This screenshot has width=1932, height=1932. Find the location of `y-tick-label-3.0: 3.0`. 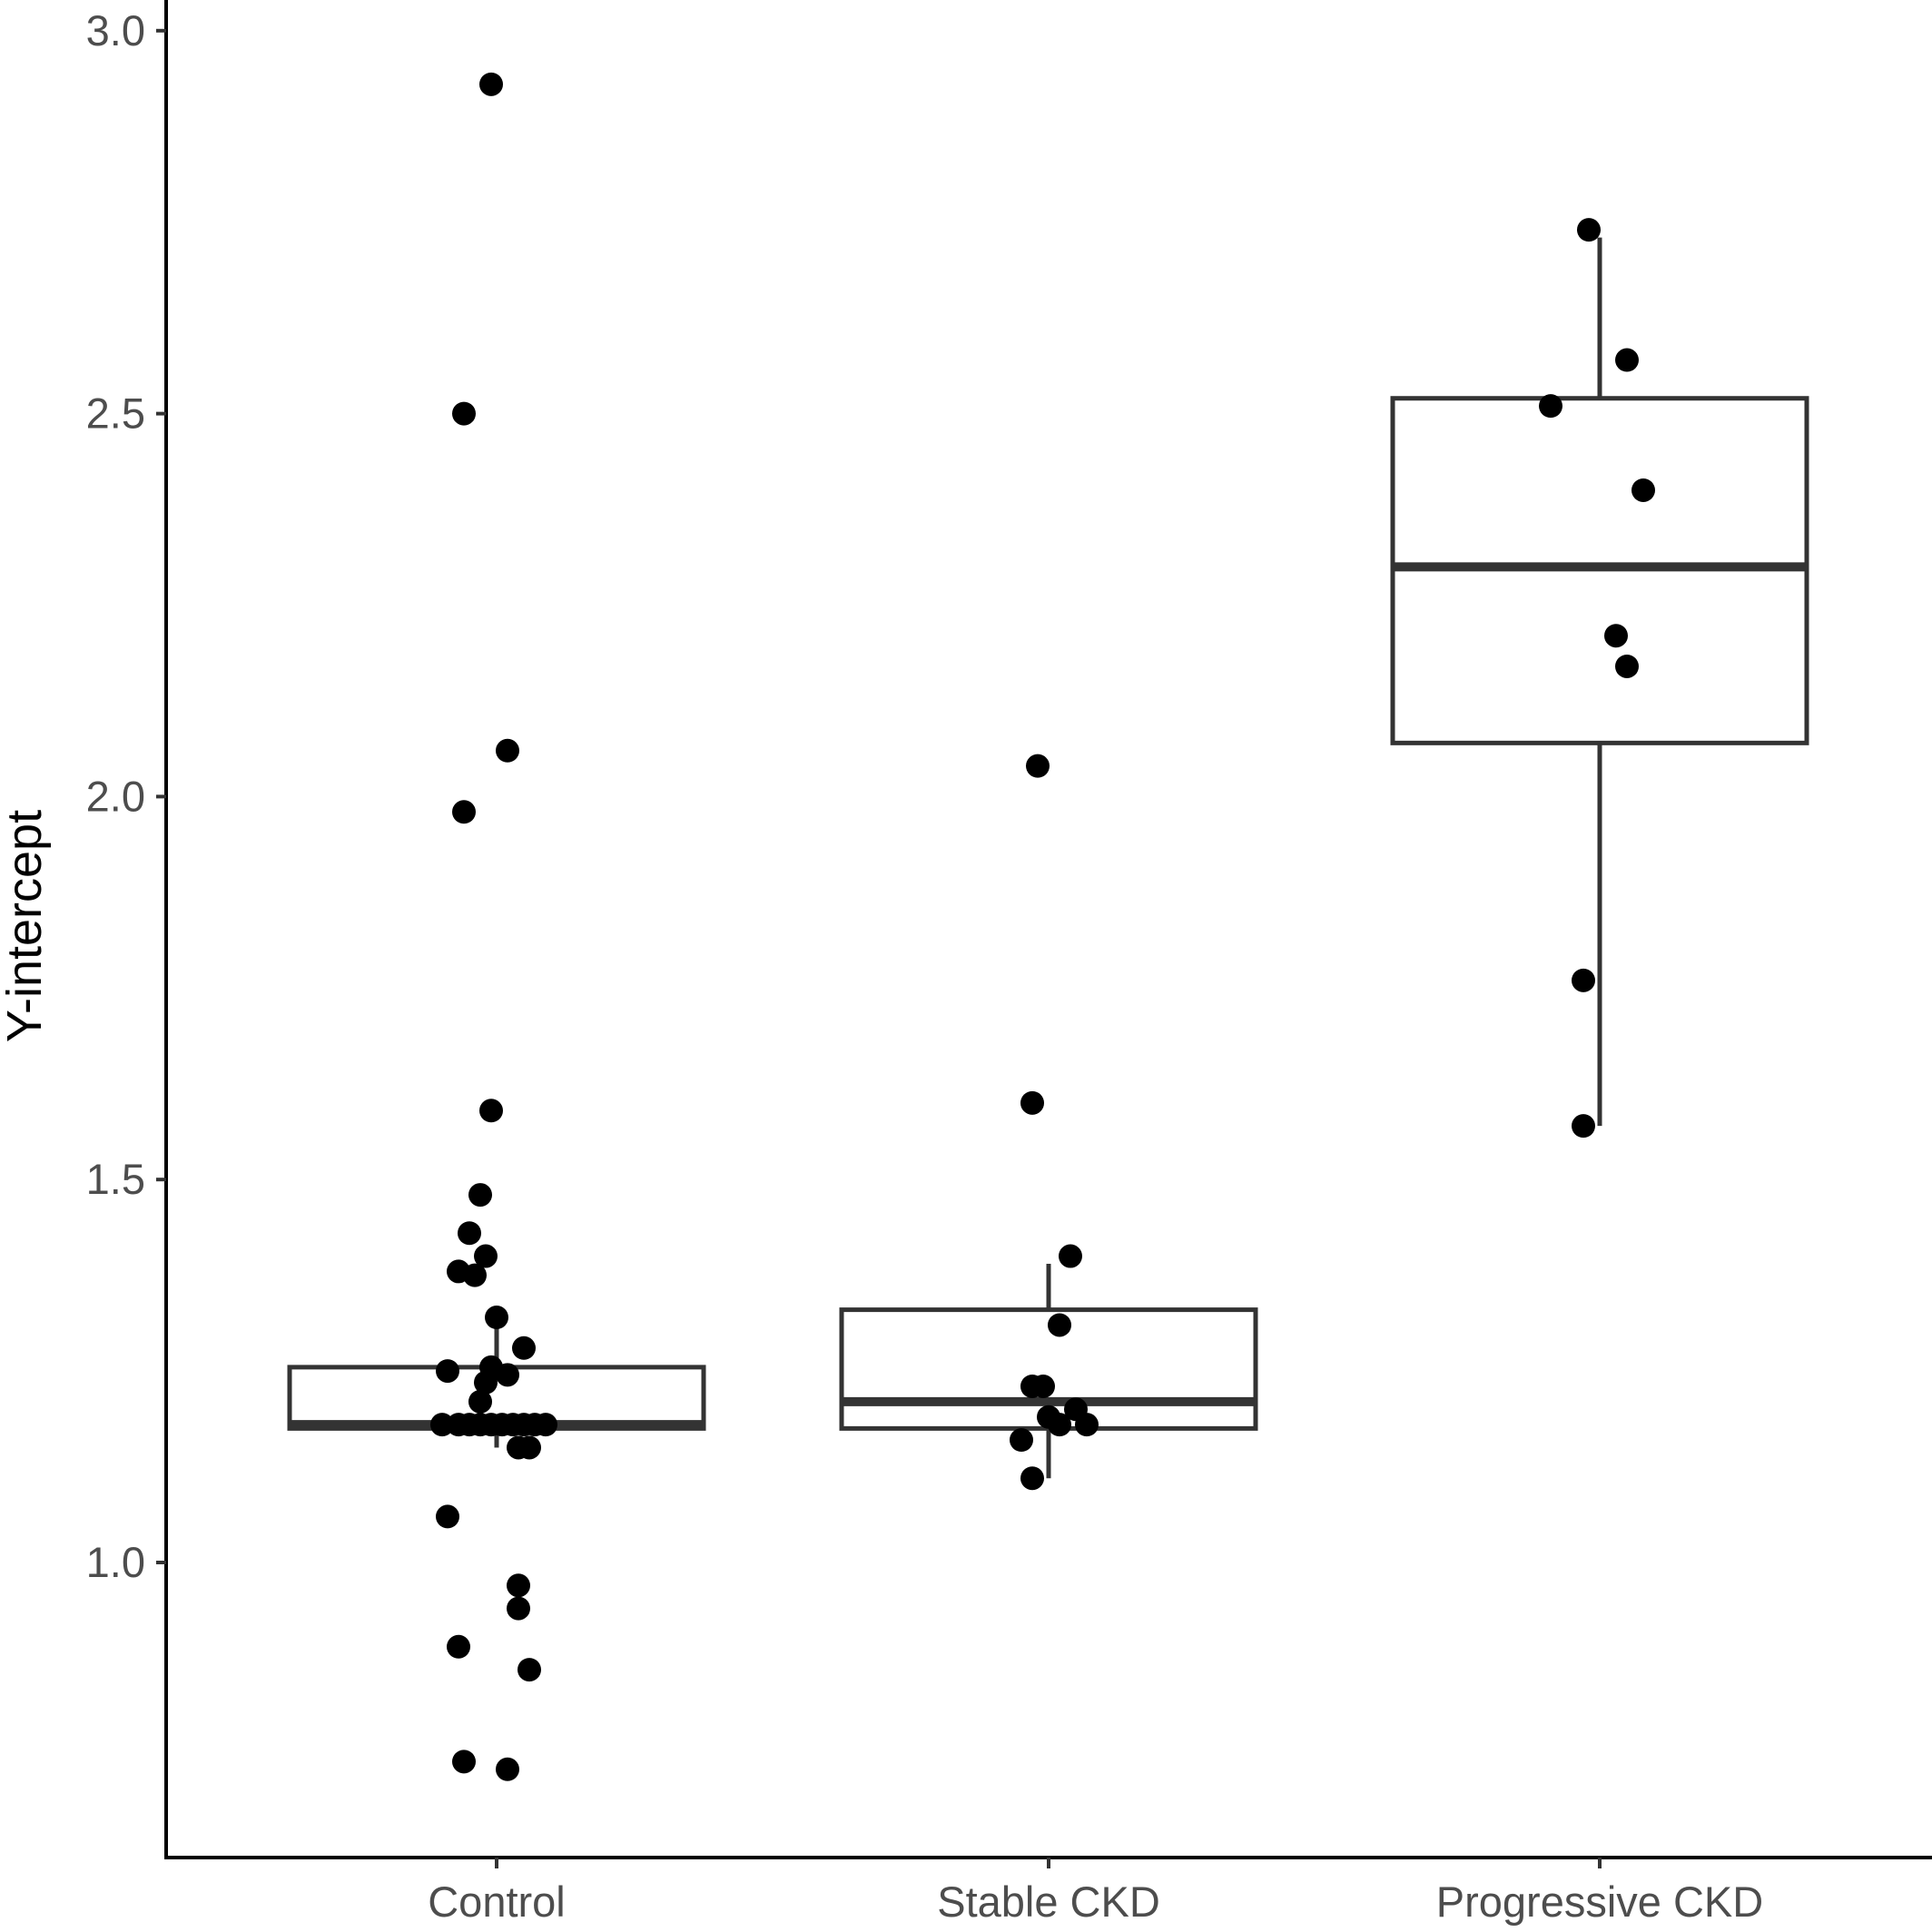

y-tick-label-3.0: 3.0 is located at coordinates (116, 30).